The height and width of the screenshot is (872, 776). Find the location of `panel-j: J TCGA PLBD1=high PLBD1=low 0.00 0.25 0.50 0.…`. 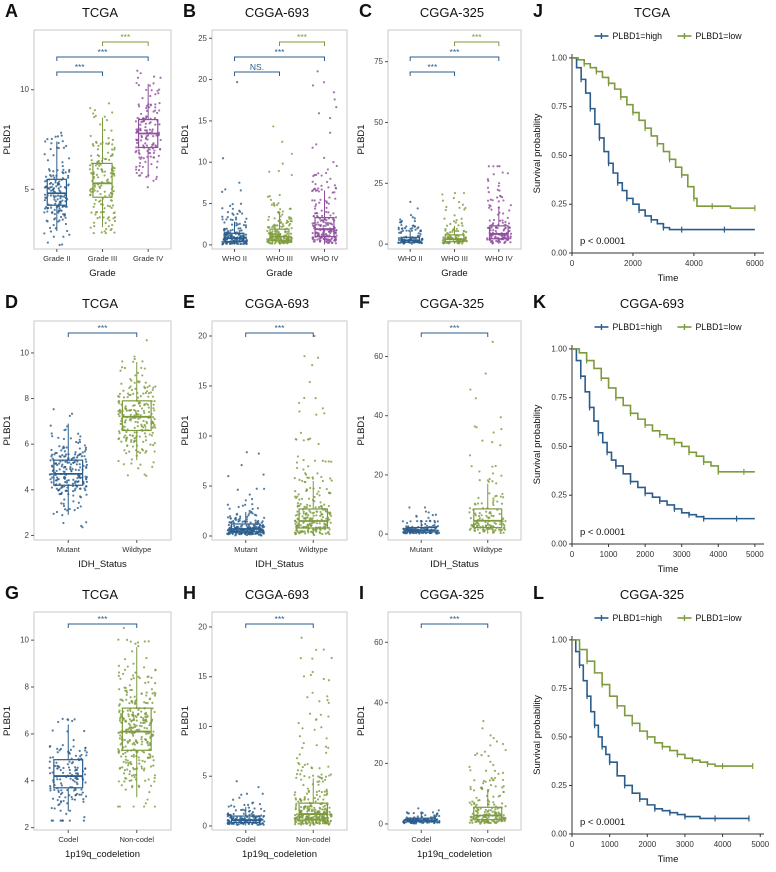

panel-j: J TCGA PLBD1=high PLBD1=low 0.00 0.25 0.50 0.… is located at coordinates (652, 145).